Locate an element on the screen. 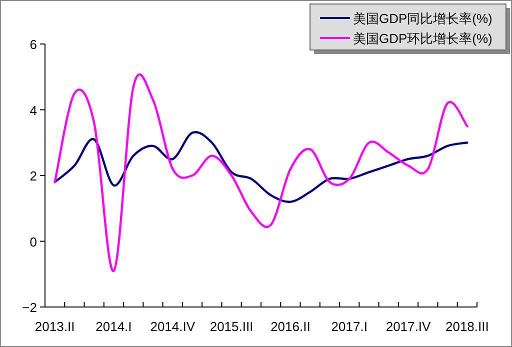 The image size is (512, 347). xtick: 2016.II is located at coordinates (290, 326).